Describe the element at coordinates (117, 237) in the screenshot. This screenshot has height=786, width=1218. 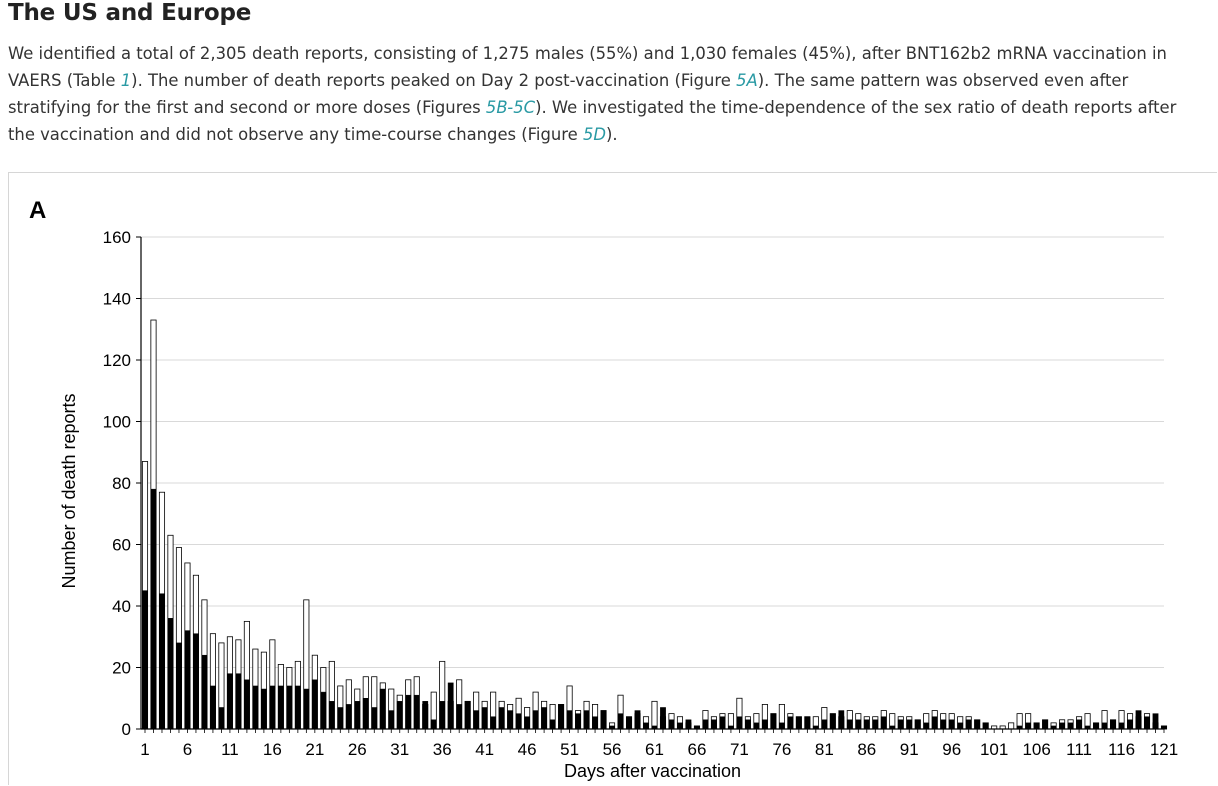
I see `y-tick-label: 160` at that location.